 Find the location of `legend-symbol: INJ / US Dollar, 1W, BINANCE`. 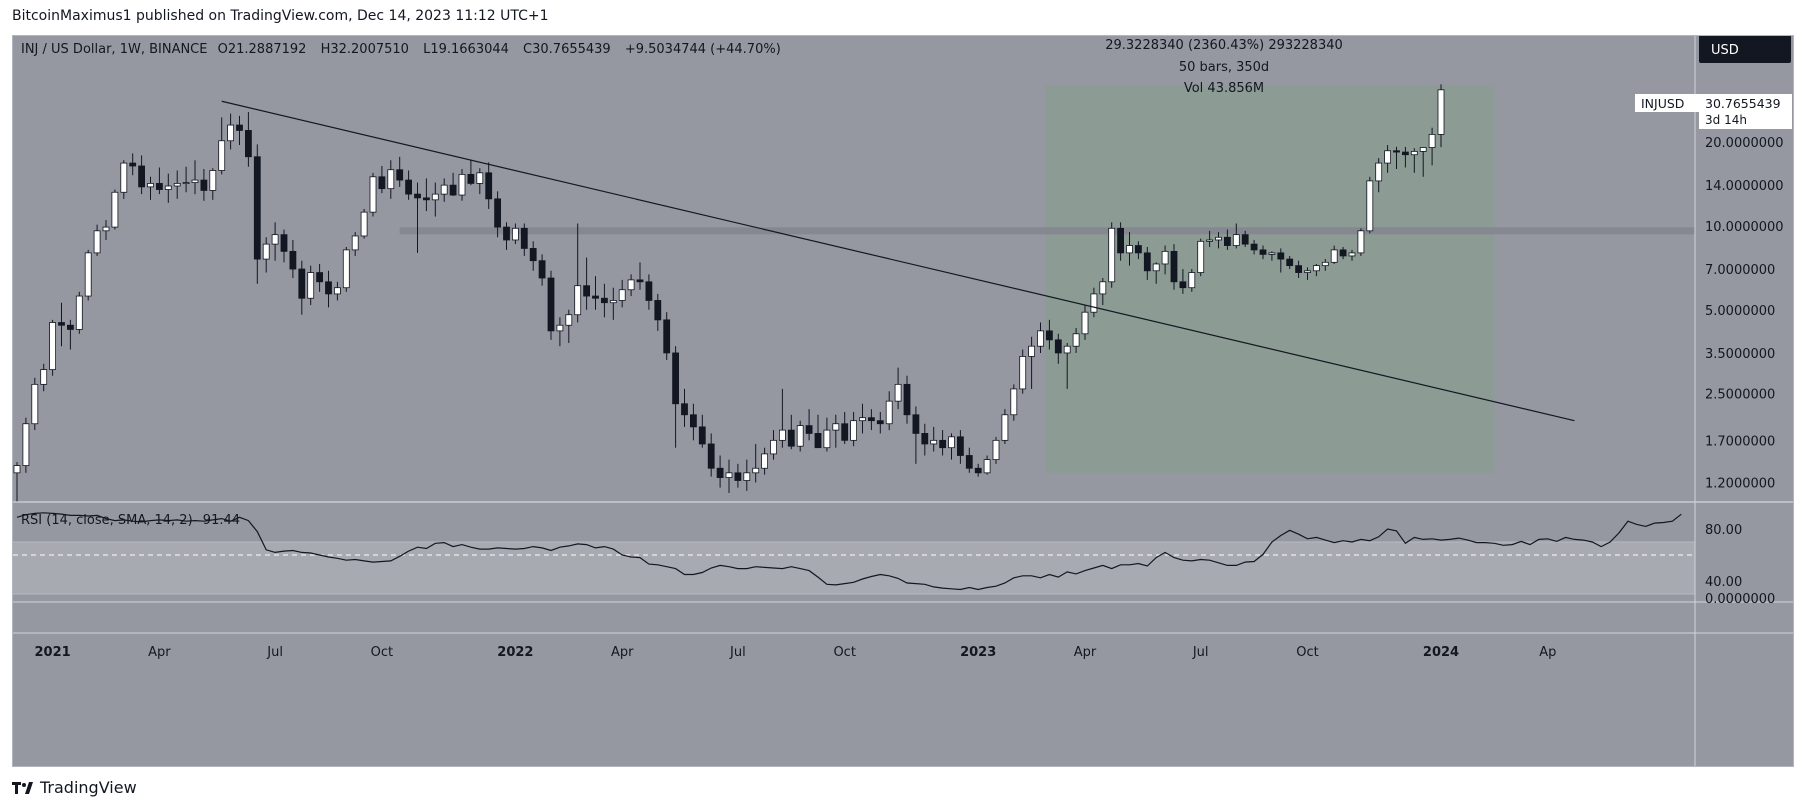

legend-symbol: INJ / US Dollar, 1W, BINANCE is located at coordinates (114, 49).